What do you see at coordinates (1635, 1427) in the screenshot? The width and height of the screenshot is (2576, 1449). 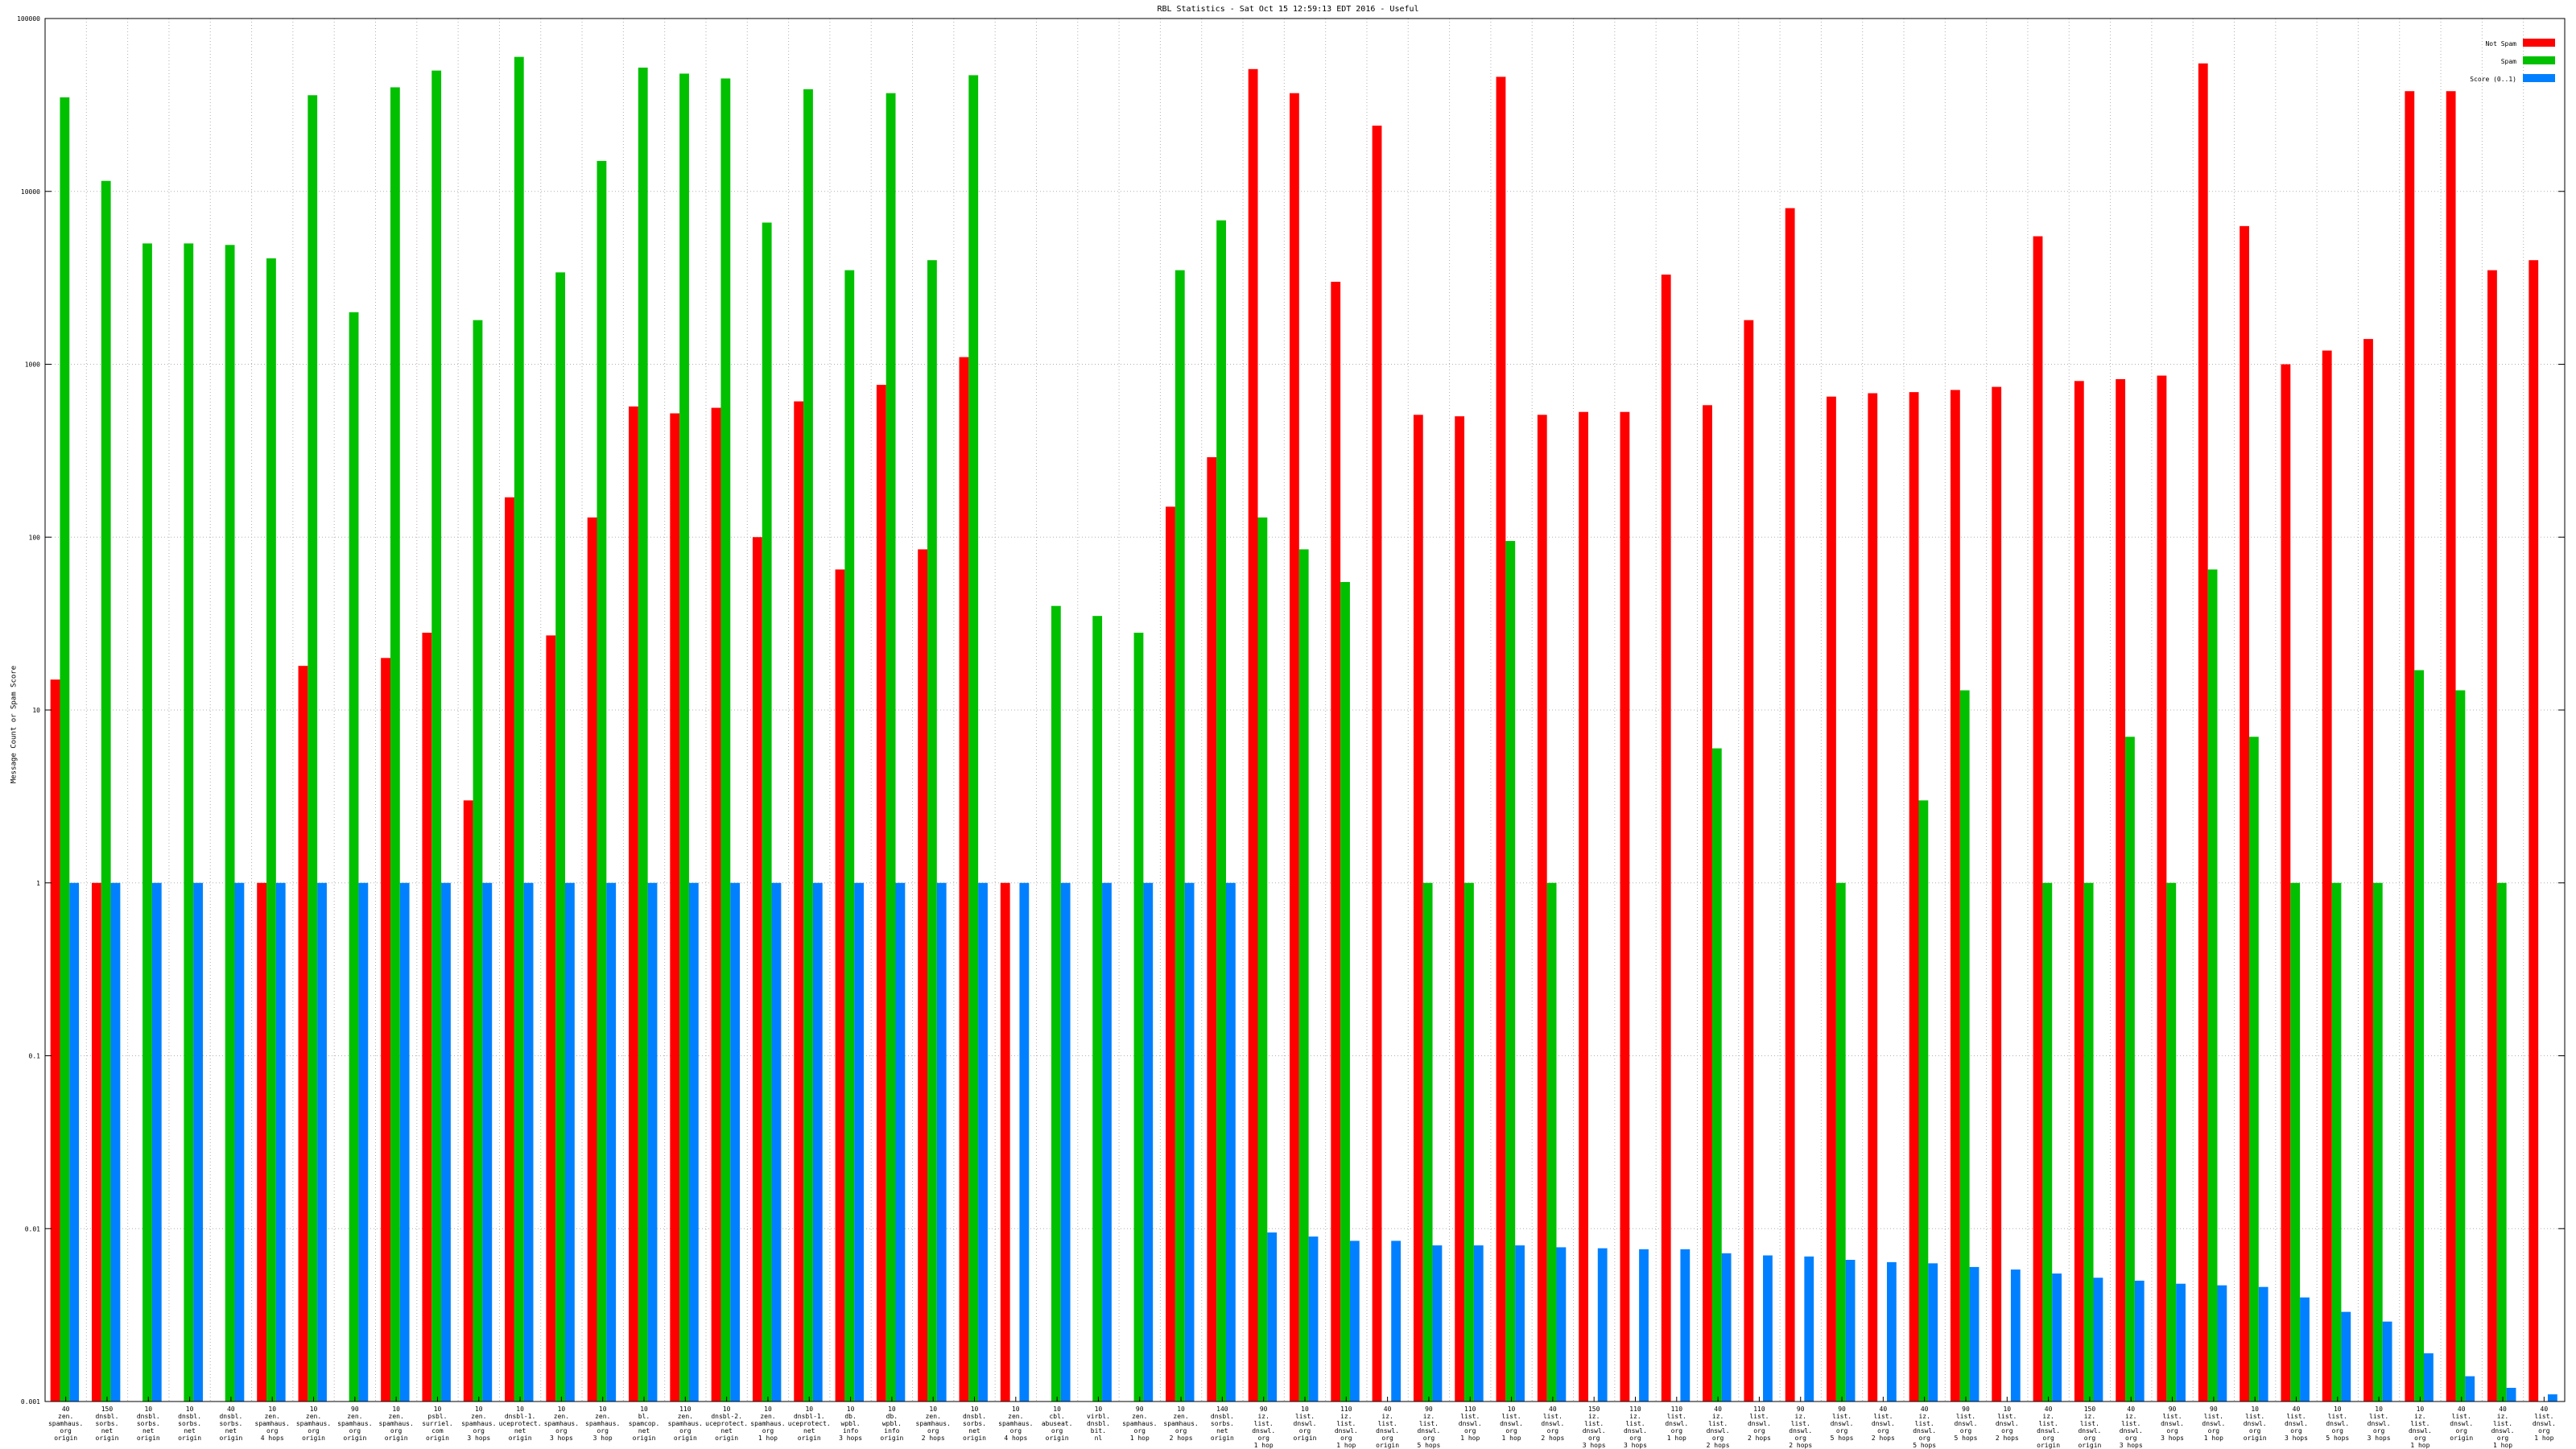 I see `x-tick-label: 110 iz. list. dnswl. org 3 hops` at bounding box center [1635, 1427].